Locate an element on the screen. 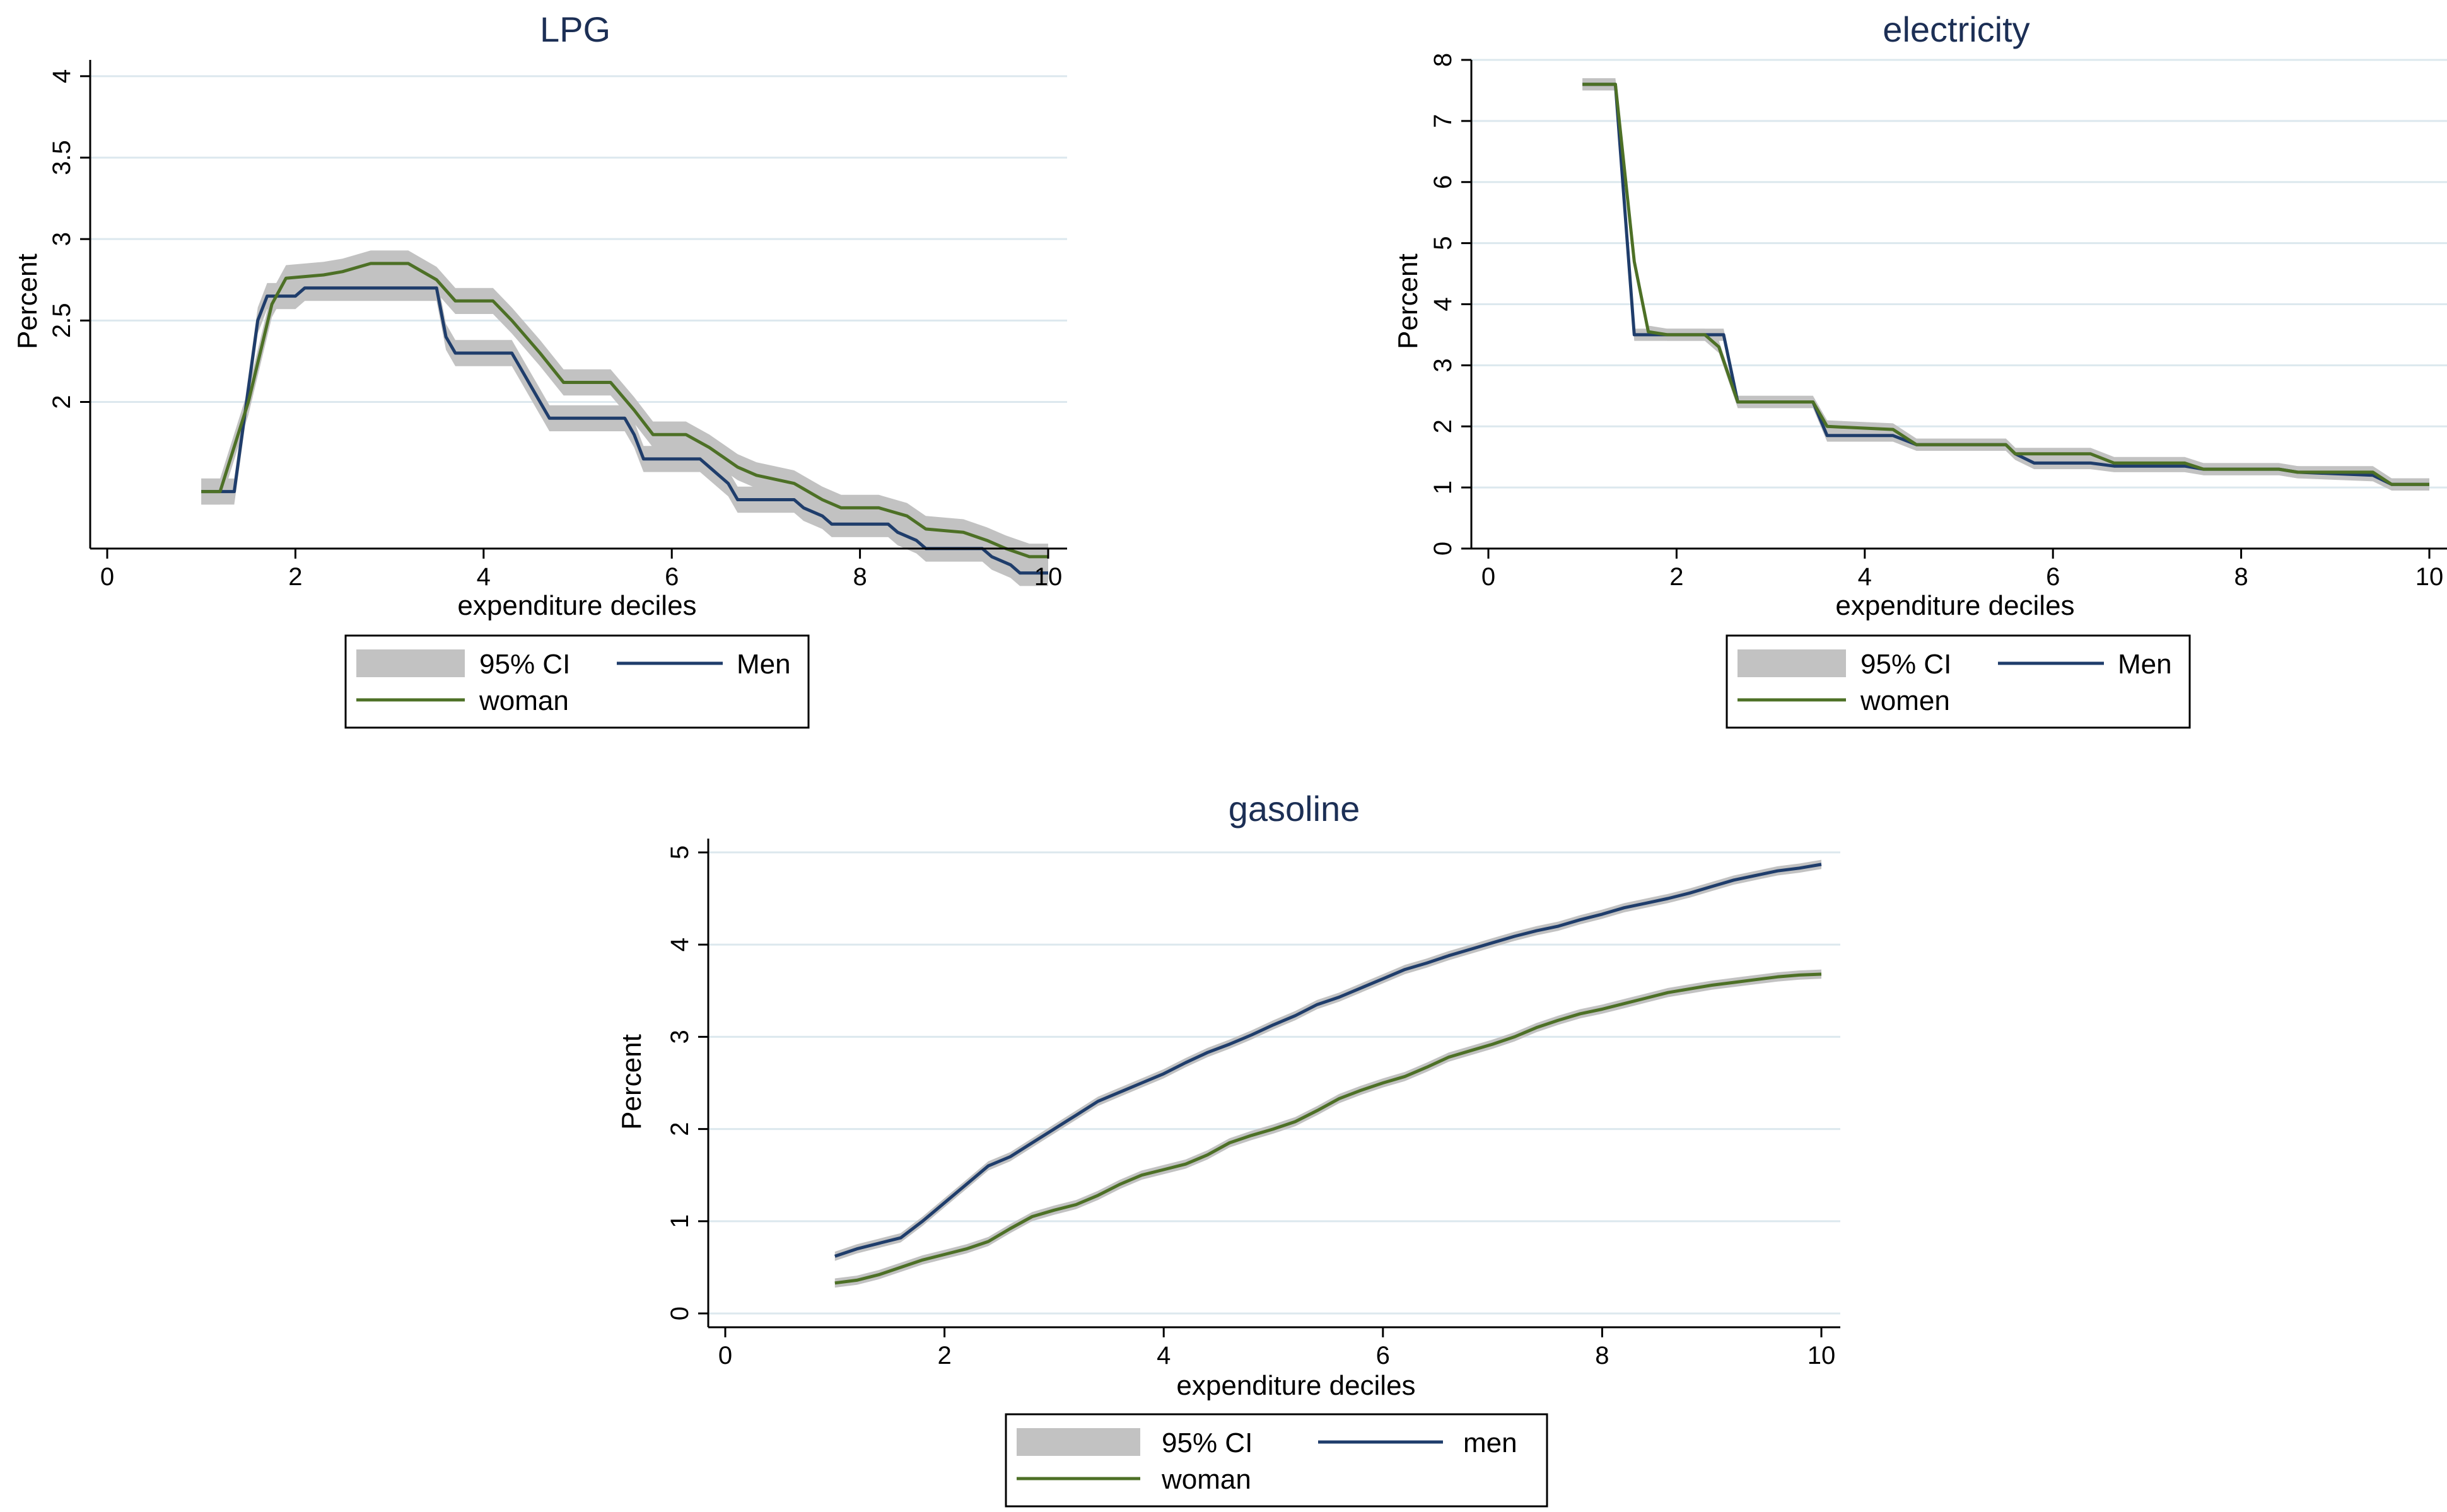  y-tick-label: 7 is located at coordinates (1443, 121).